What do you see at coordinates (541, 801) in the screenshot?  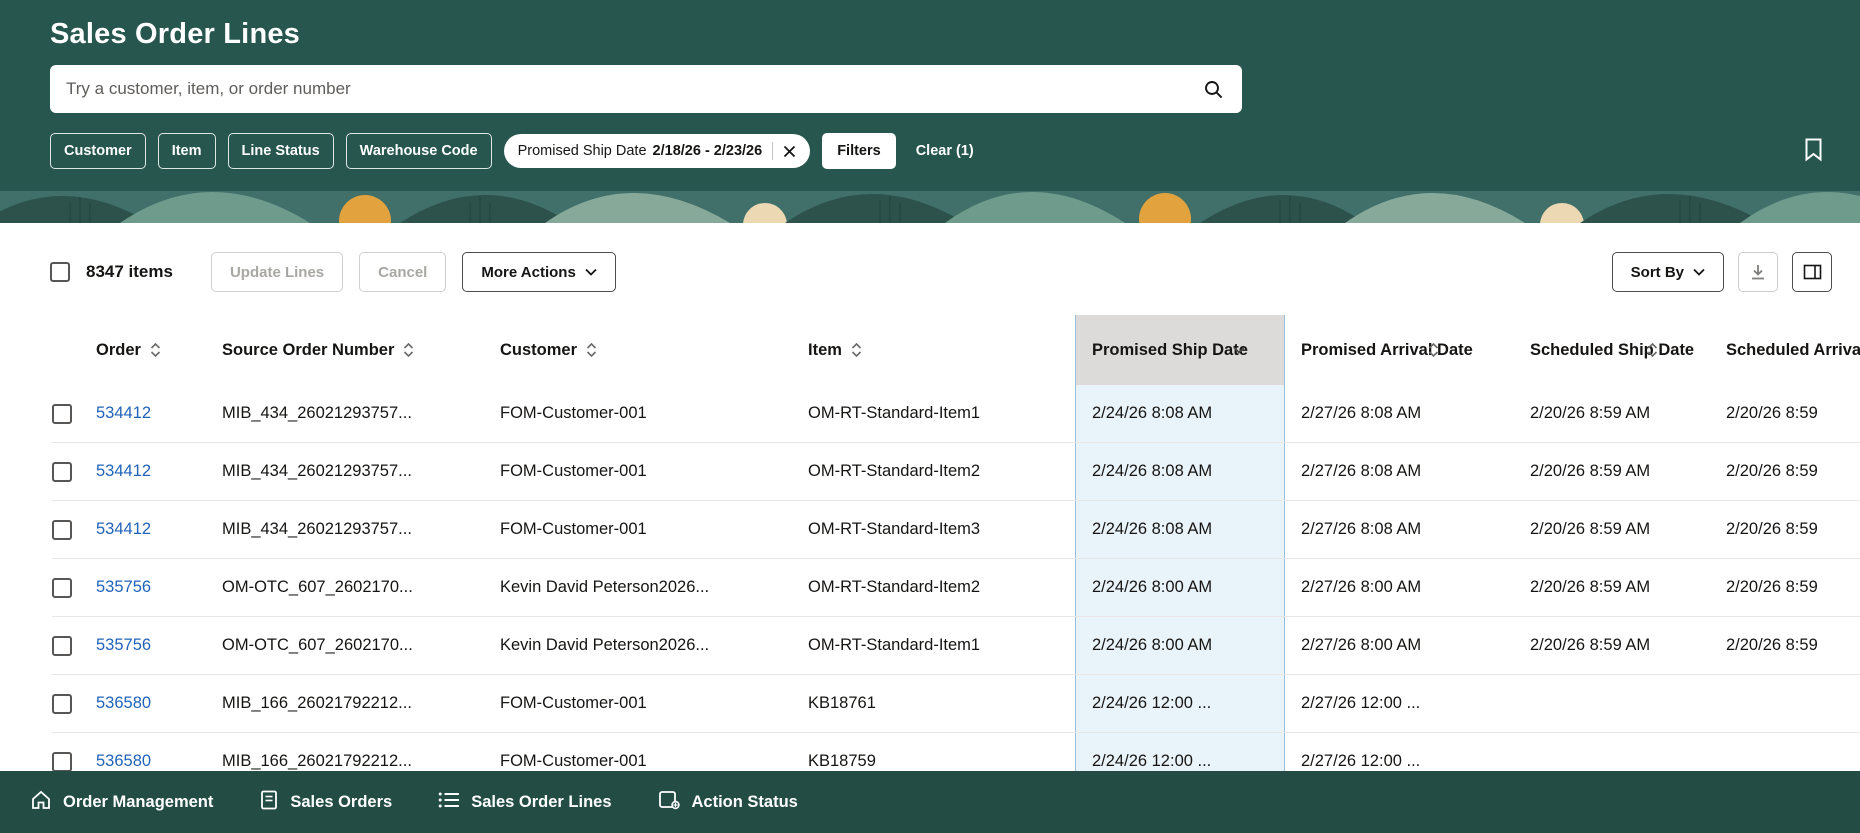 I see `nav-label: Sales Order Lines` at bounding box center [541, 801].